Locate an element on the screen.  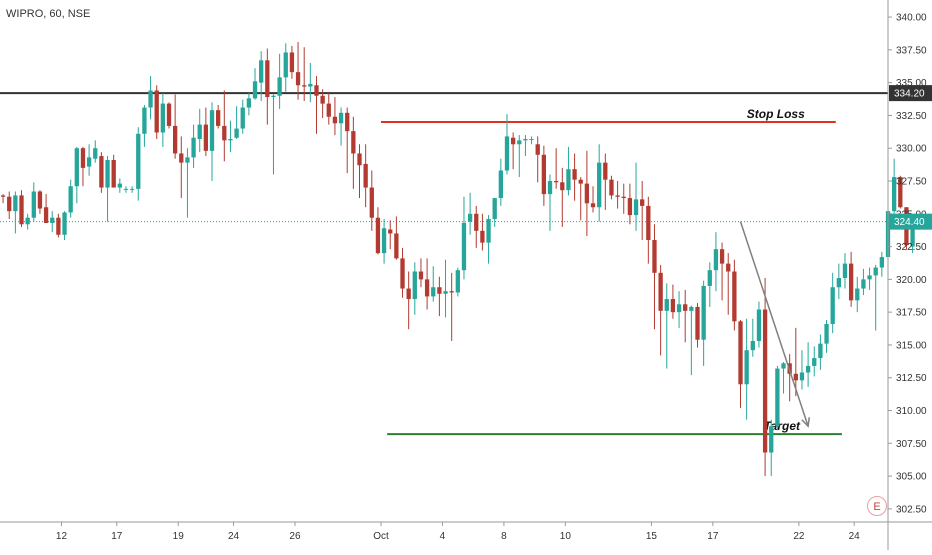
projection-arrowhead is located at coordinates (806, 422).